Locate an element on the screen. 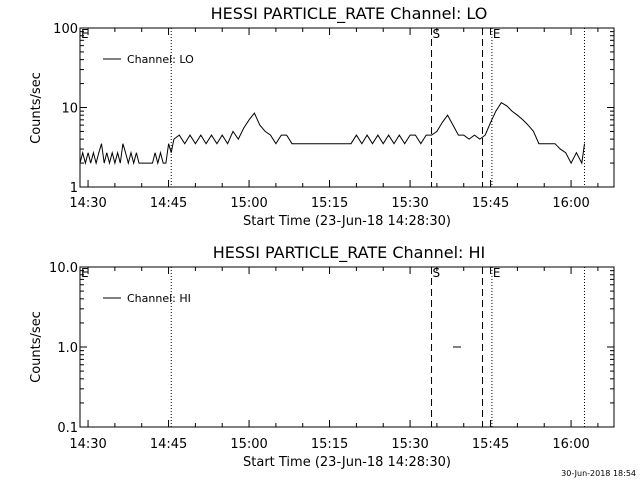 The image size is (640, 480). series-line-channel-lo is located at coordinates (332, 134).